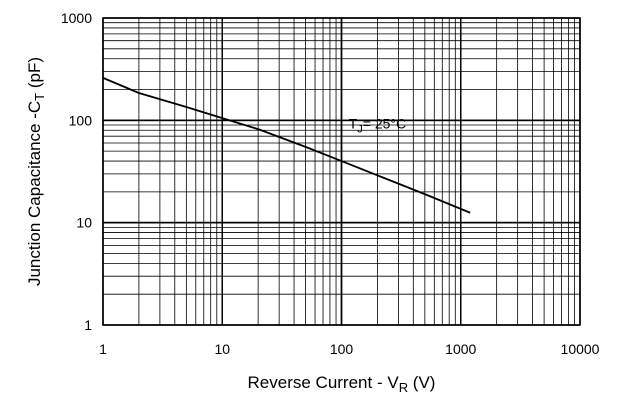  What do you see at coordinates (34, 193) in the screenshot?
I see `y-axis-title-main: Junction Capacitance -C` at bounding box center [34, 193].